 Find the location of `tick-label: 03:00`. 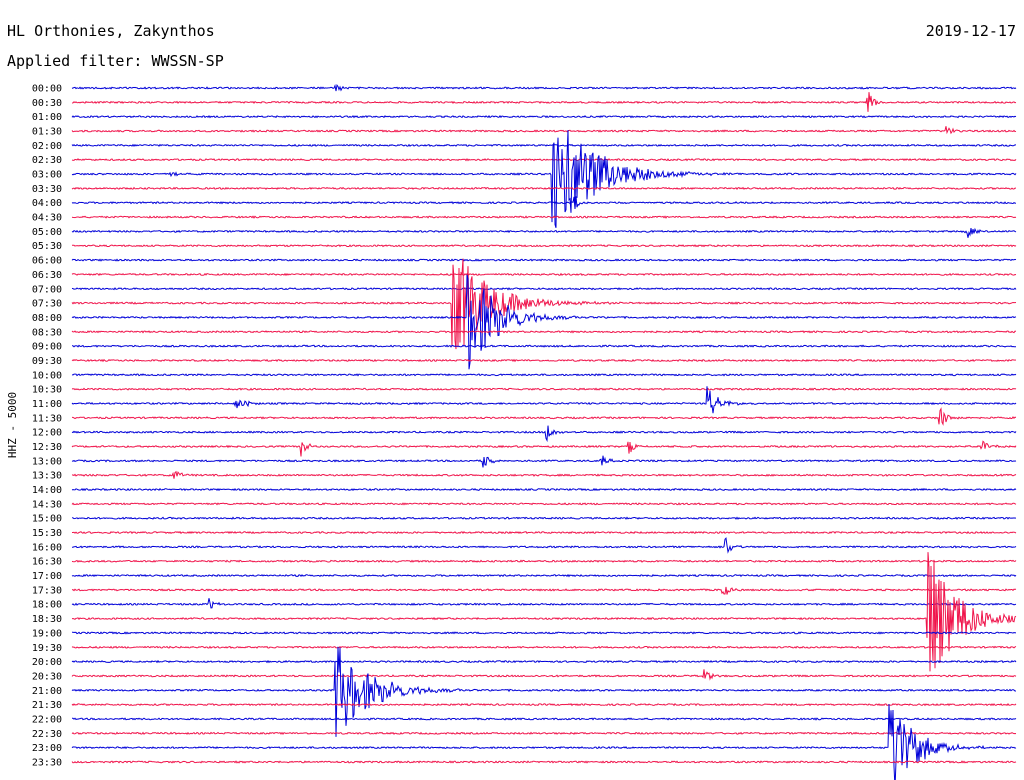

tick-label: 03:00 is located at coordinates (47, 175).